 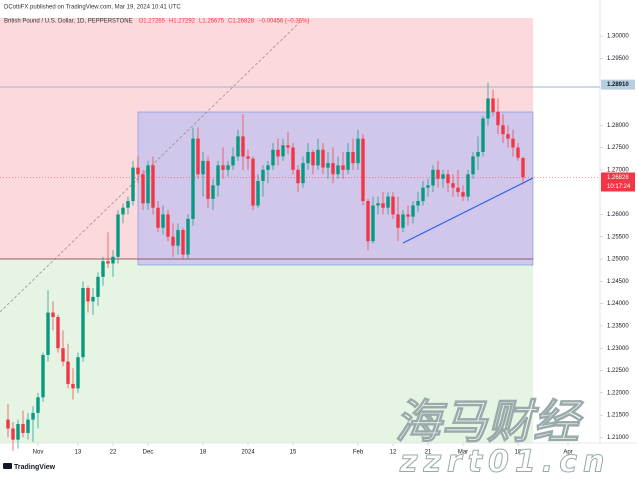 What do you see at coordinates (78, 453) in the screenshot?
I see `x-tick-label: 13` at bounding box center [78, 453].